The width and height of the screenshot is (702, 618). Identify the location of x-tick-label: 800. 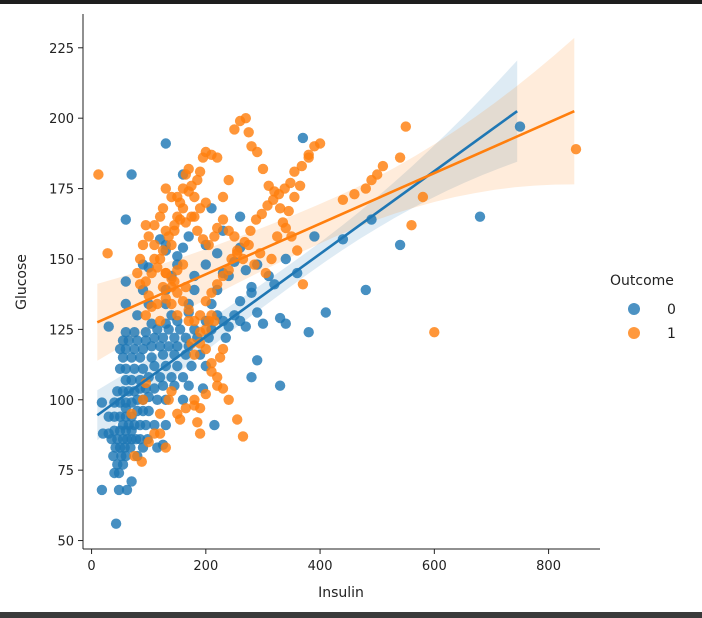
(548, 566).